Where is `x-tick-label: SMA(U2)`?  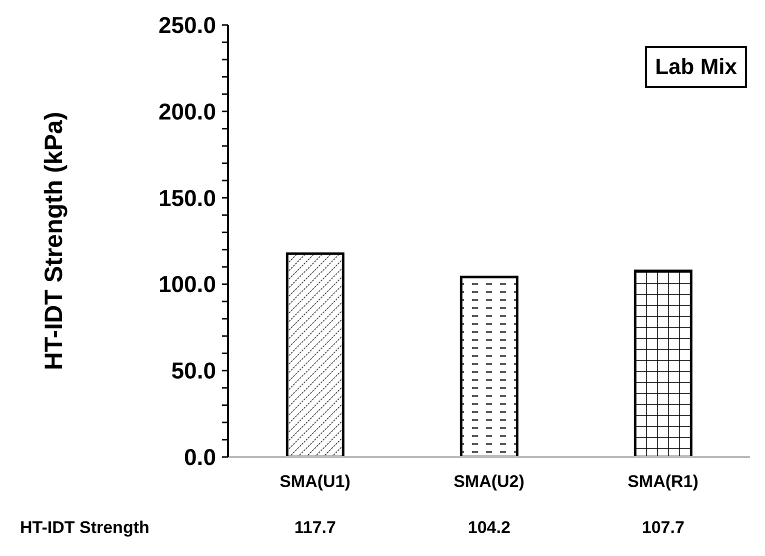
x-tick-label: SMA(U2) is located at coordinates (489, 481).